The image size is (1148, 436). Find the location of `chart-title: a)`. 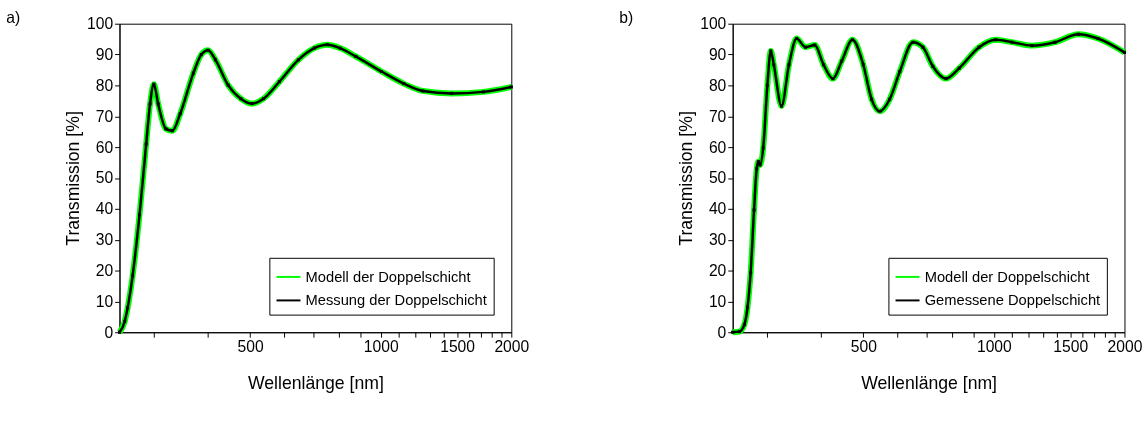

chart-title: a) is located at coordinates (13, 17).